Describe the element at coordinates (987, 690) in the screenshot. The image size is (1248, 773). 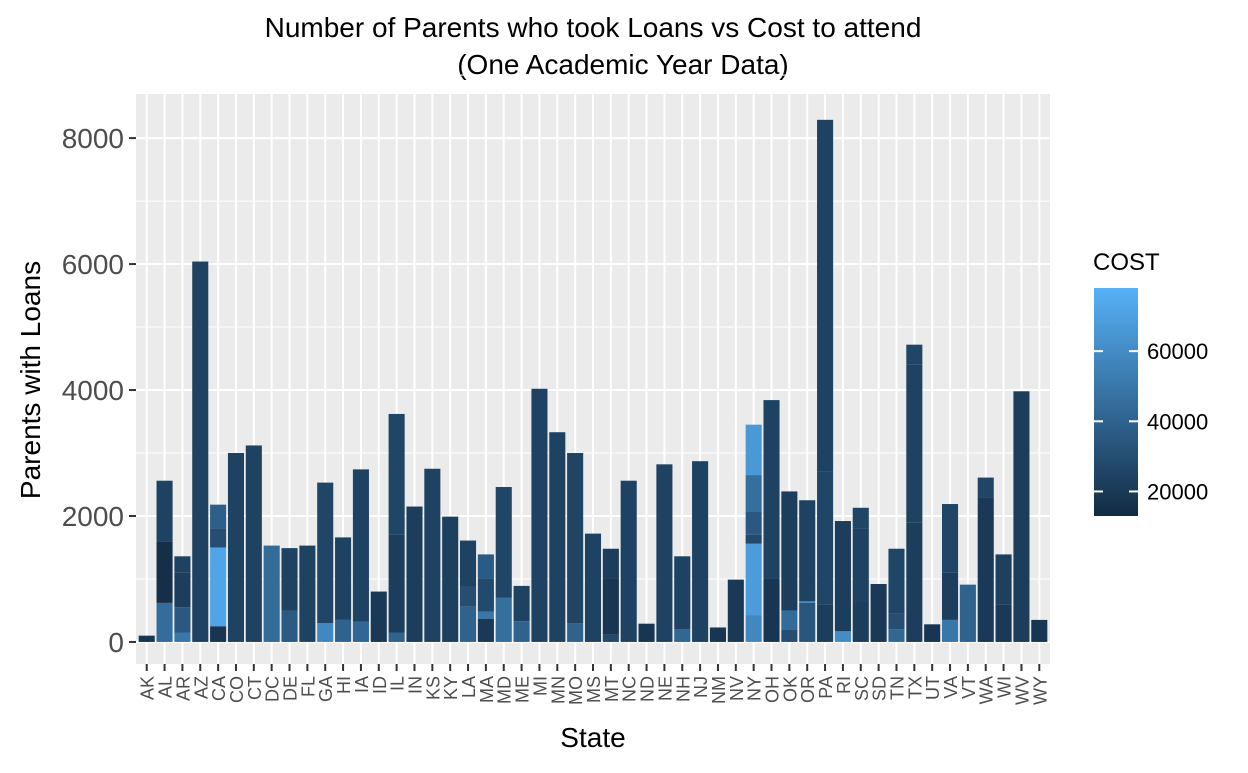
I see `x-tick-label: WA` at that location.